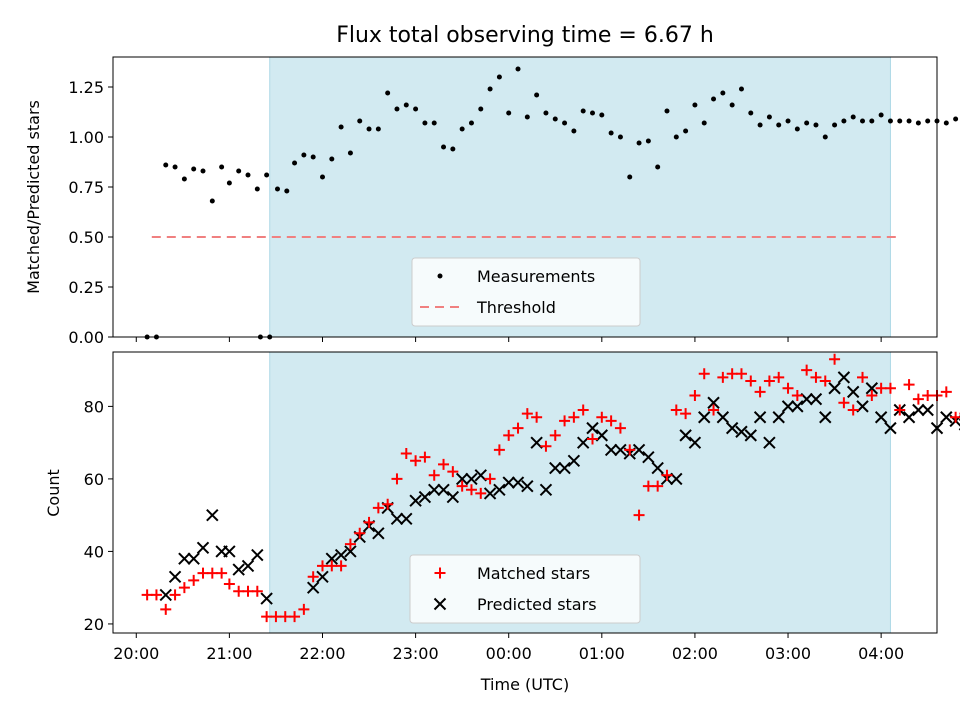 This screenshot has height=720, width=960. I want to click on x-tick-label: 03:00, so click(788, 653).